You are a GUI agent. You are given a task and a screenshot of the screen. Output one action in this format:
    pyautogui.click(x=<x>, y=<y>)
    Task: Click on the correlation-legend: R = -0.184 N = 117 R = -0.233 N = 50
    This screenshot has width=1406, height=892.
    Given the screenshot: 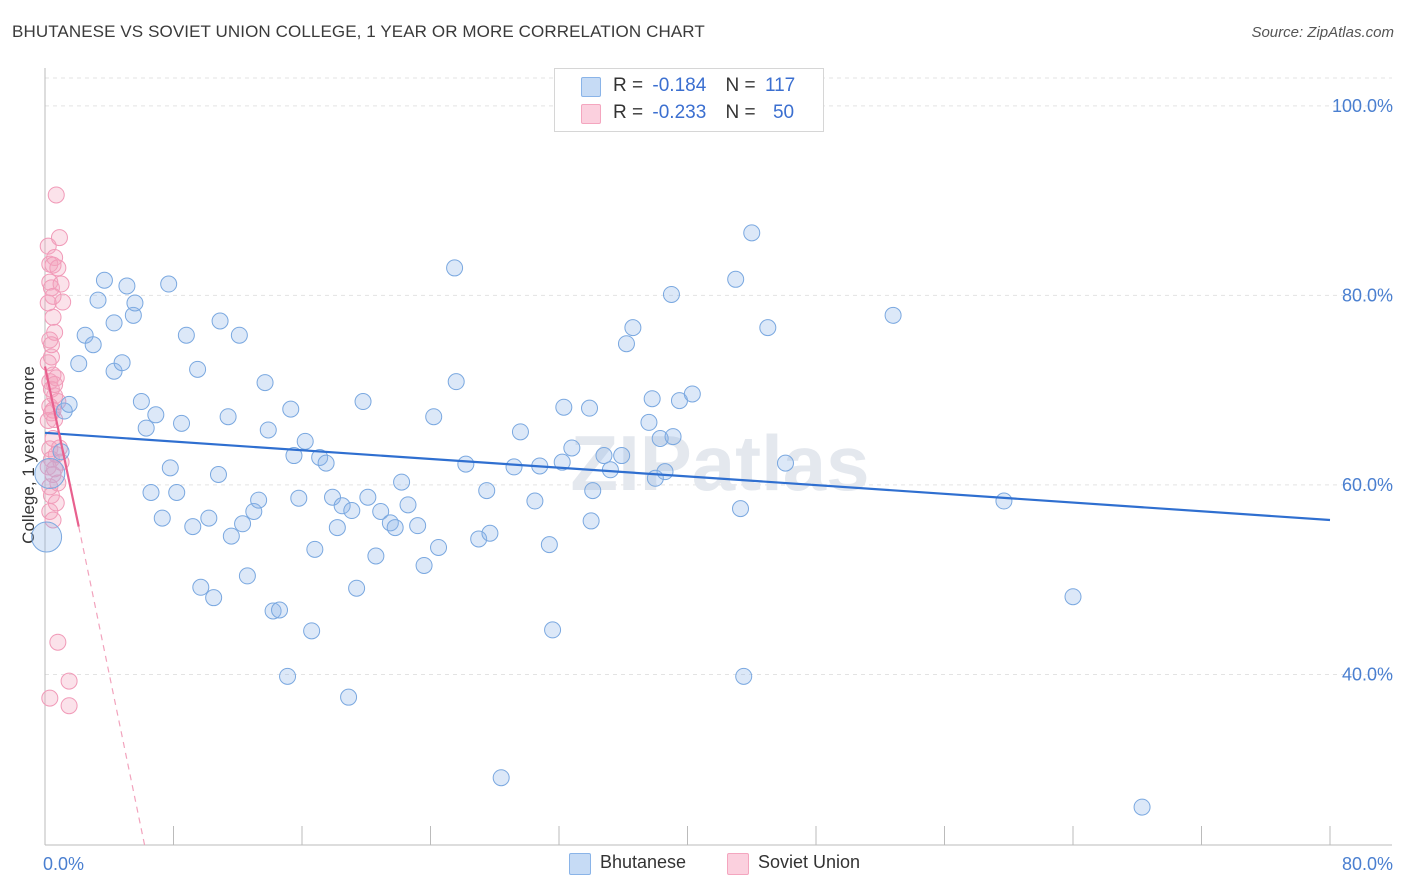 What is the action you would take?
    pyautogui.click(x=689, y=100)
    